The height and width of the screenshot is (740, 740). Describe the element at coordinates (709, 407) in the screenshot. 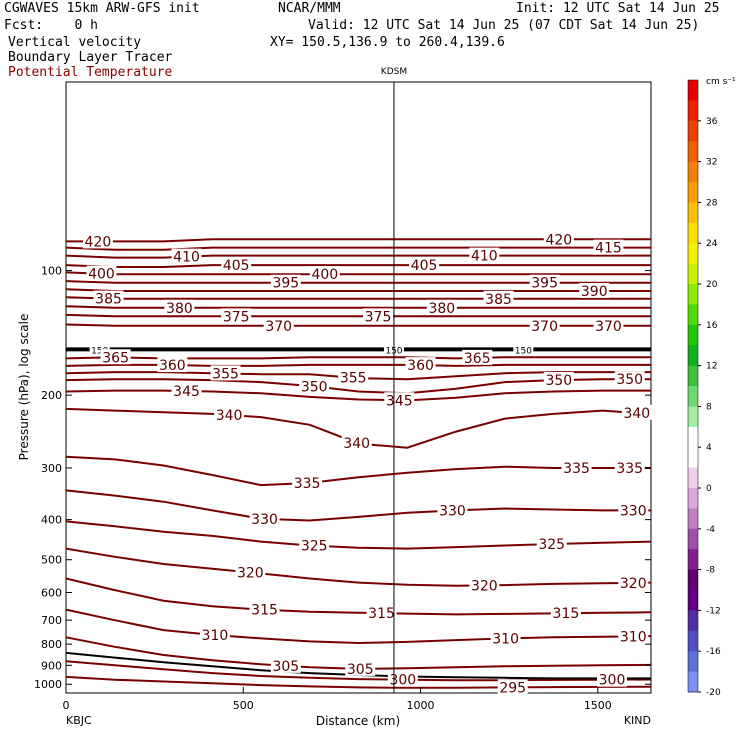

I see `colorbar-label: 8` at that location.